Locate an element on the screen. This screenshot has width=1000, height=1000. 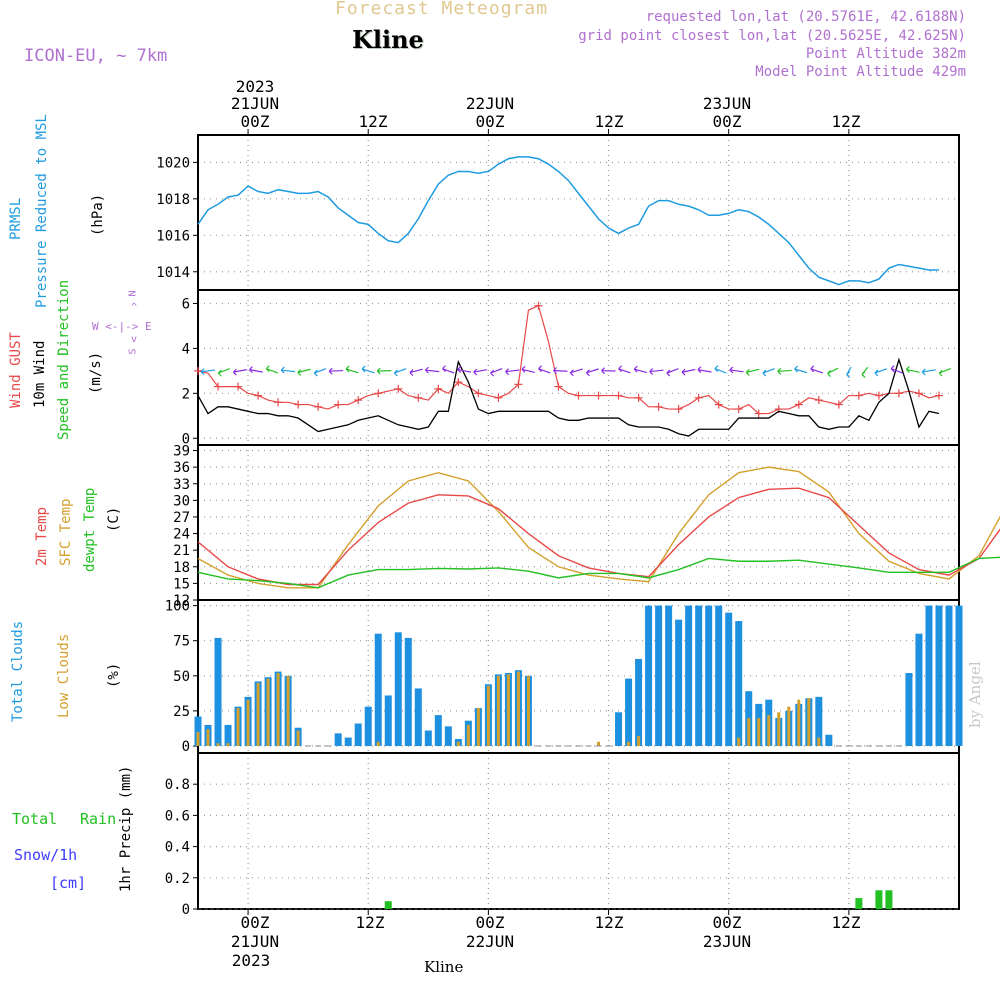
compass-down: v is located at coordinates (134, 339).